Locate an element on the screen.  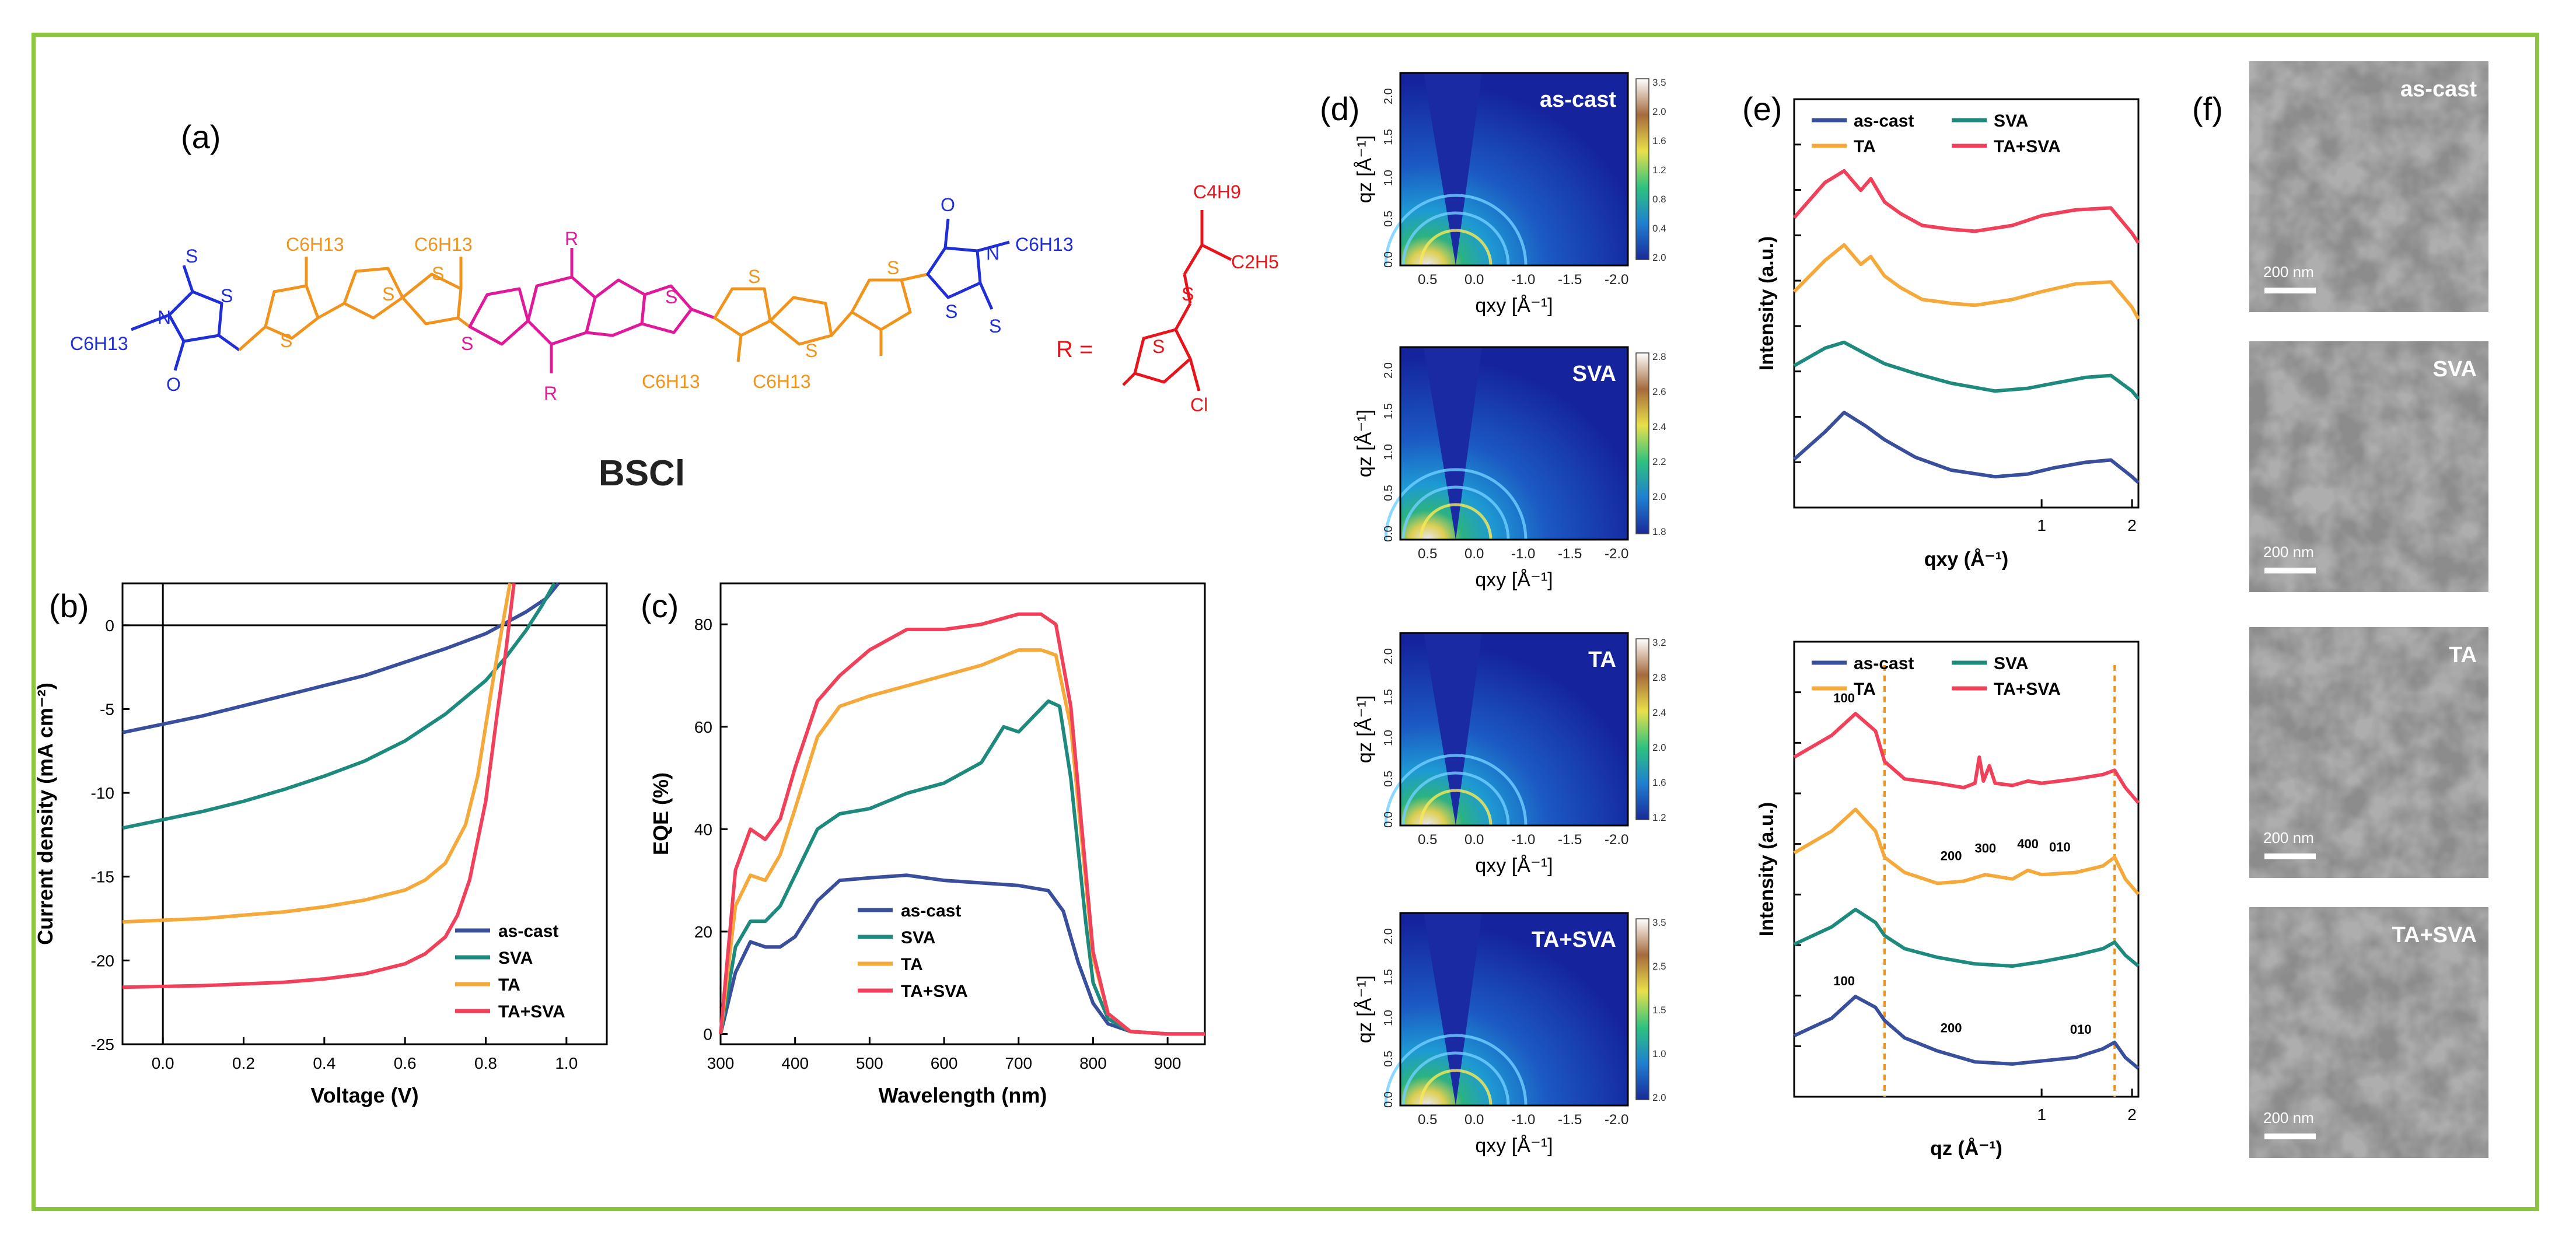
right-carbonyl-o: O is located at coordinates (948, 205).